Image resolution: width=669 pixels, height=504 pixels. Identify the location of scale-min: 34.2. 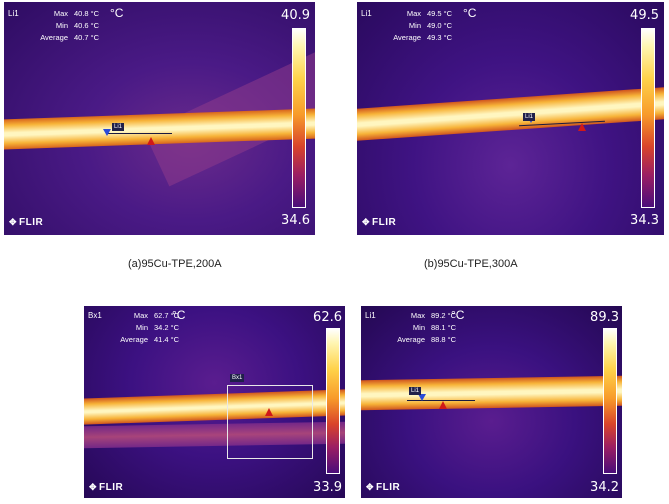
(604, 487).